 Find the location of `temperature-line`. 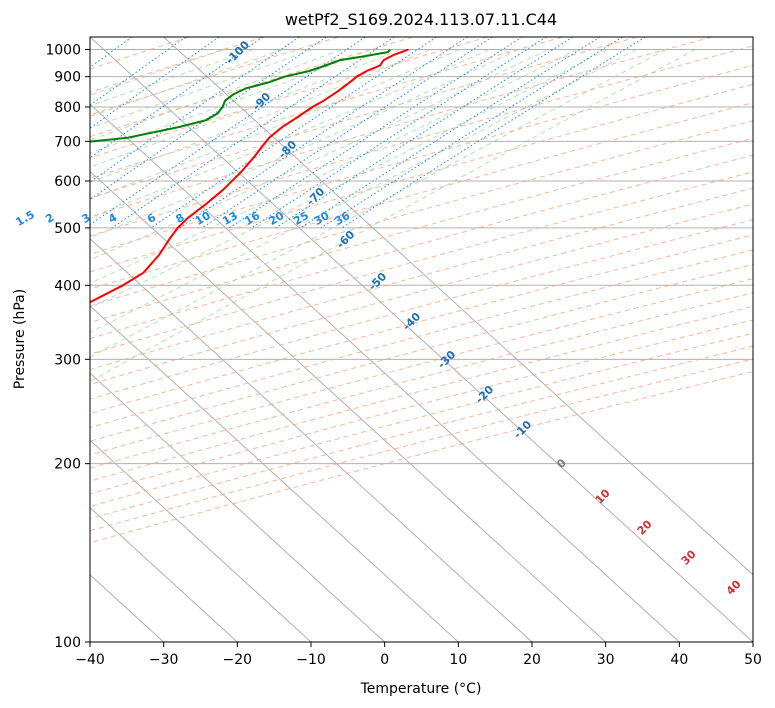

temperature-line is located at coordinates (249, 176).